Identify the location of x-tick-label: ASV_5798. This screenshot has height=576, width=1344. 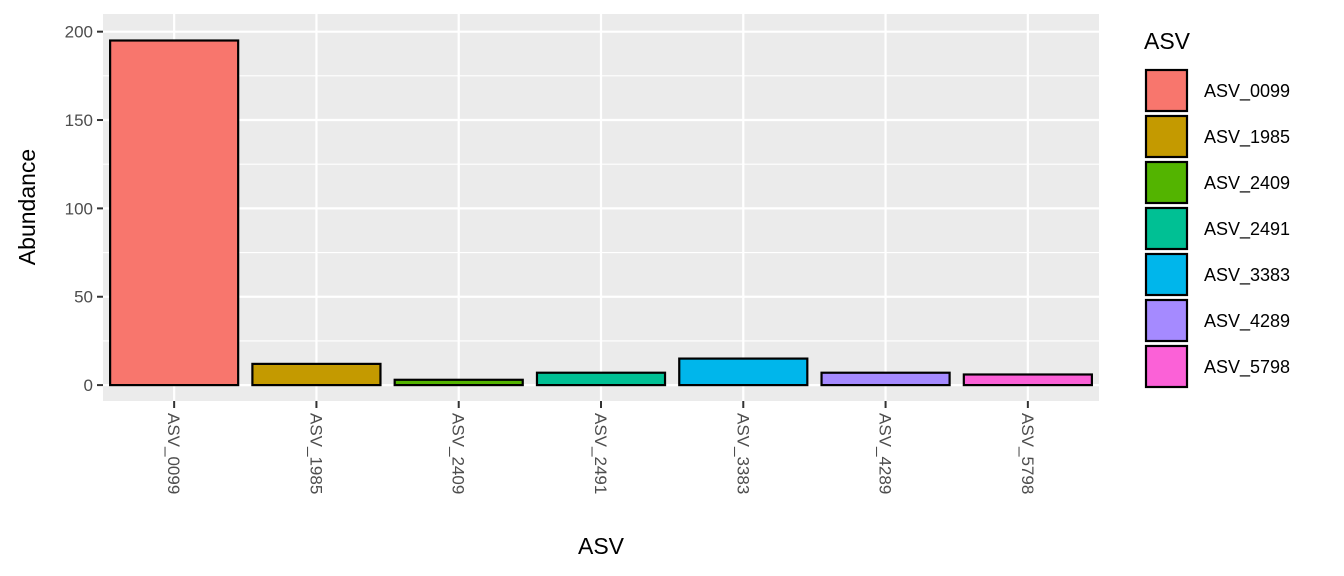
(1027, 453).